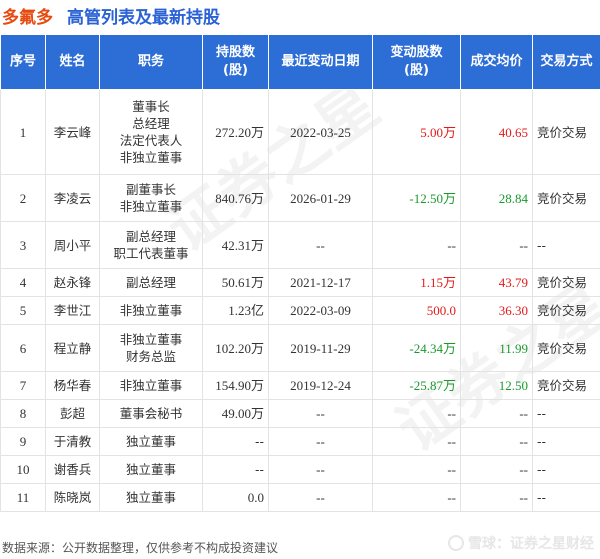 This screenshot has width=600, height=559. Describe the element at coordinates (320, 132) in the screenshot. I see `last-change-date: 2022-03-25` at that location.